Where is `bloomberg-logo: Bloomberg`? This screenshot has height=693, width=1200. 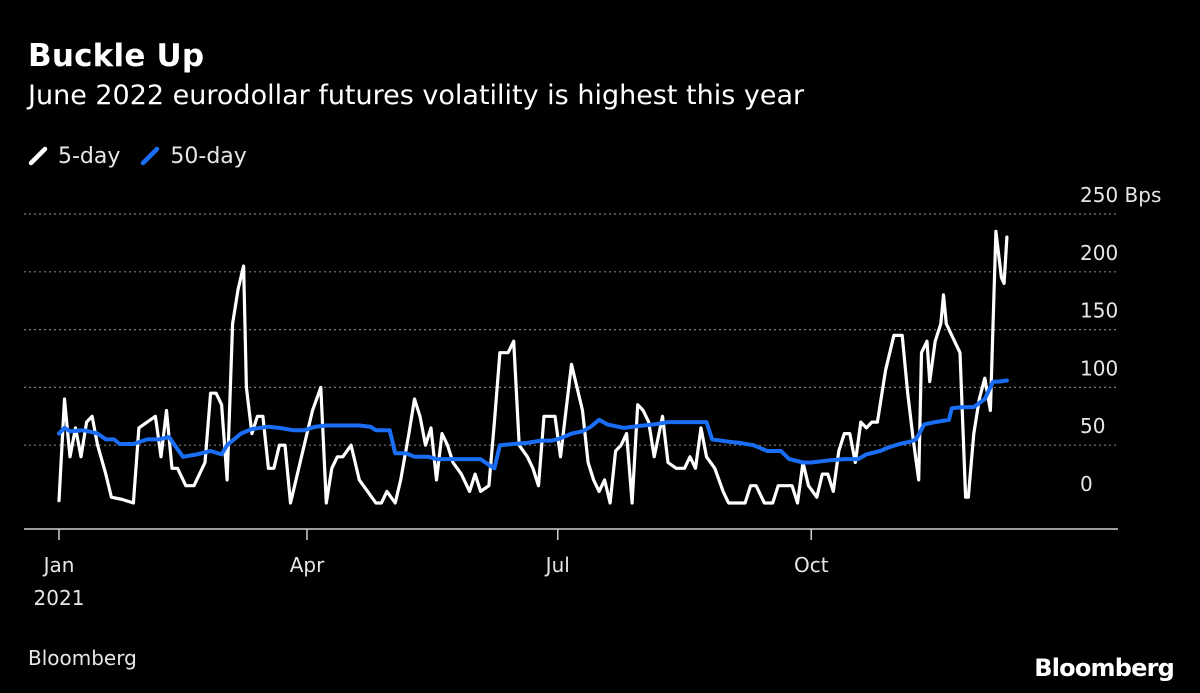
bloomberg-logo: Bloomberg is located at coordinates (1104, 668).